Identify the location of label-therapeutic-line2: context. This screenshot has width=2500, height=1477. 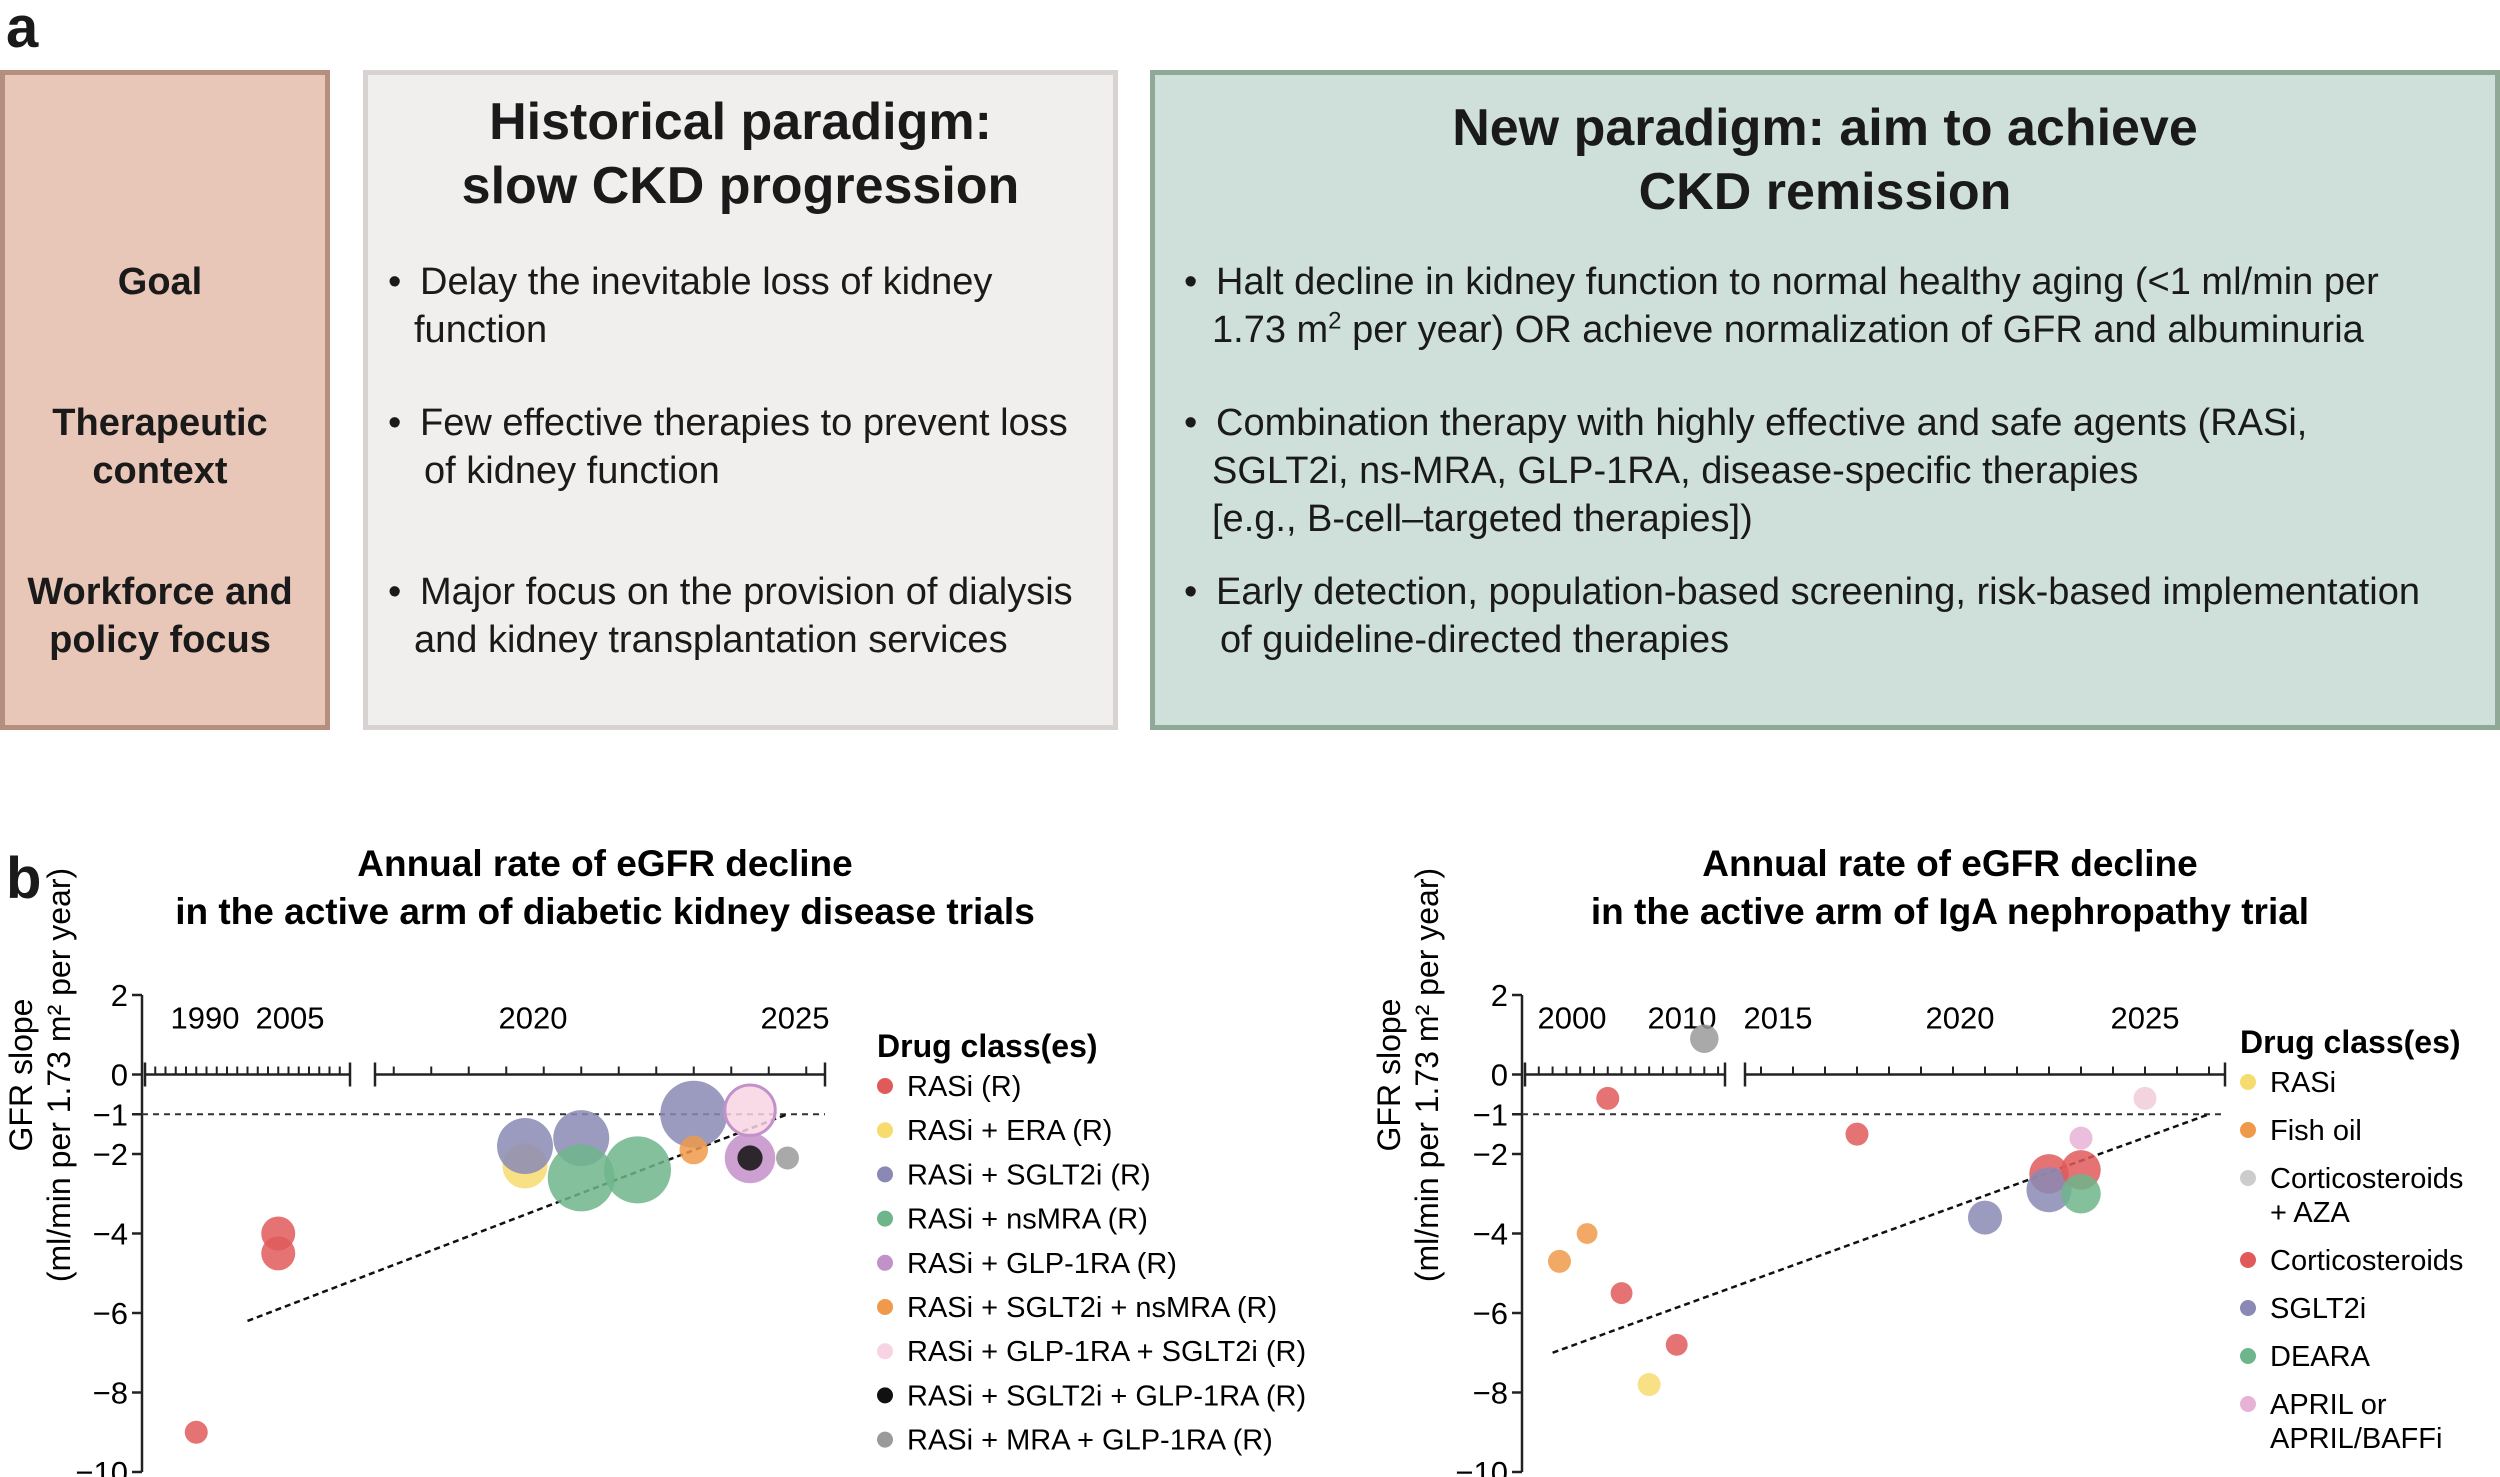
(160, 471).